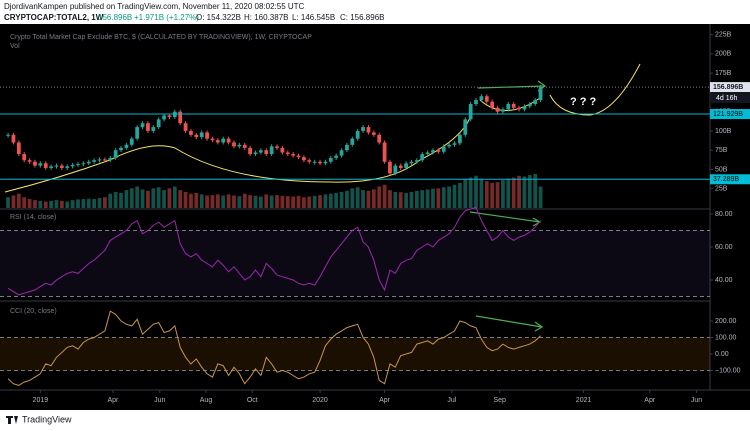  I want to click on rsi-title: RSI (14, close), so click(33, 217).